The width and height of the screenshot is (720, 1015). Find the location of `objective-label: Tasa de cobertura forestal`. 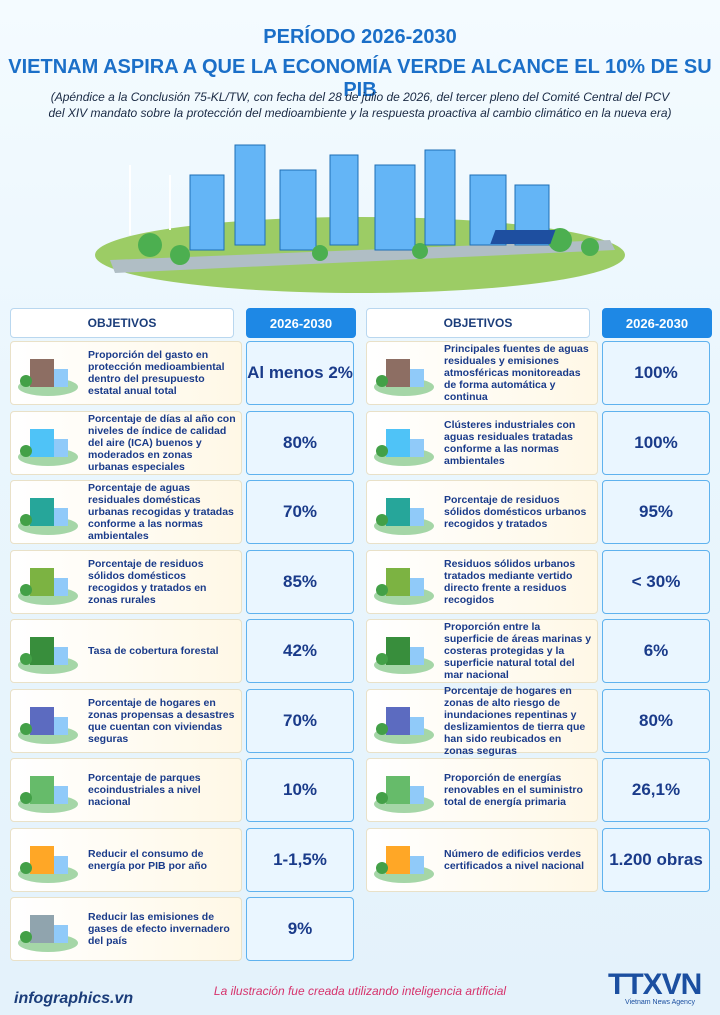

objective-label: Tasa de cobertura forestal is located at coordinates (153, 651).